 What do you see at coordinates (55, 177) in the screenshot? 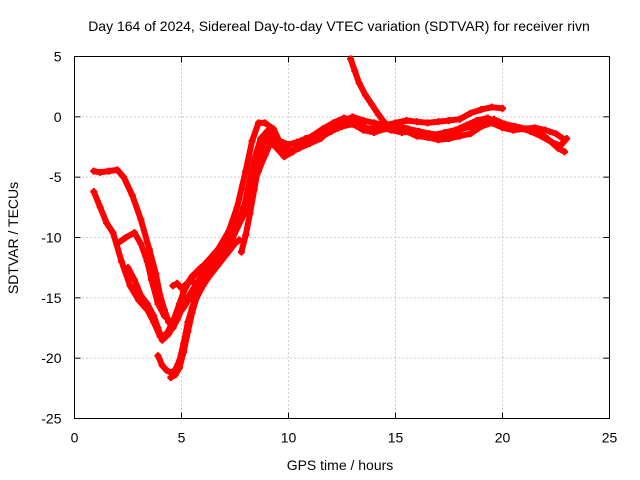
I see `y-tick-label: -5` at bounding box center [55, 177].